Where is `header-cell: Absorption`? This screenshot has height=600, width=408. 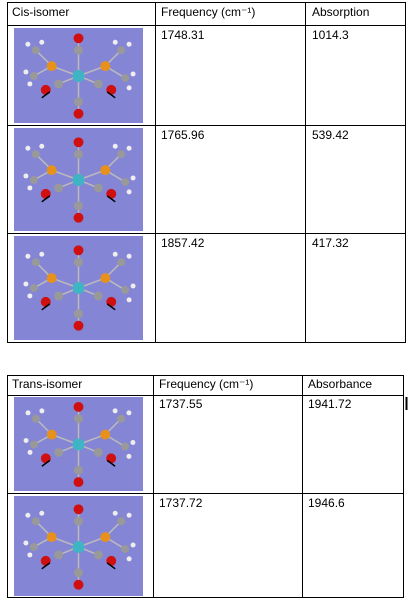
header-cell: Absorption is located at coordinates (340, 12).